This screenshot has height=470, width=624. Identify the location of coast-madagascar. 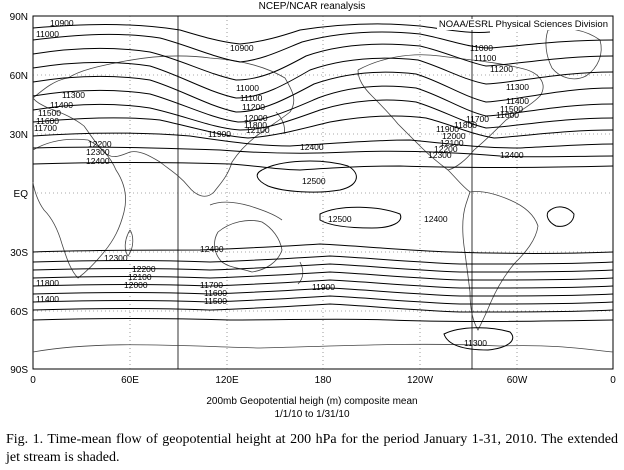
(129, 243).